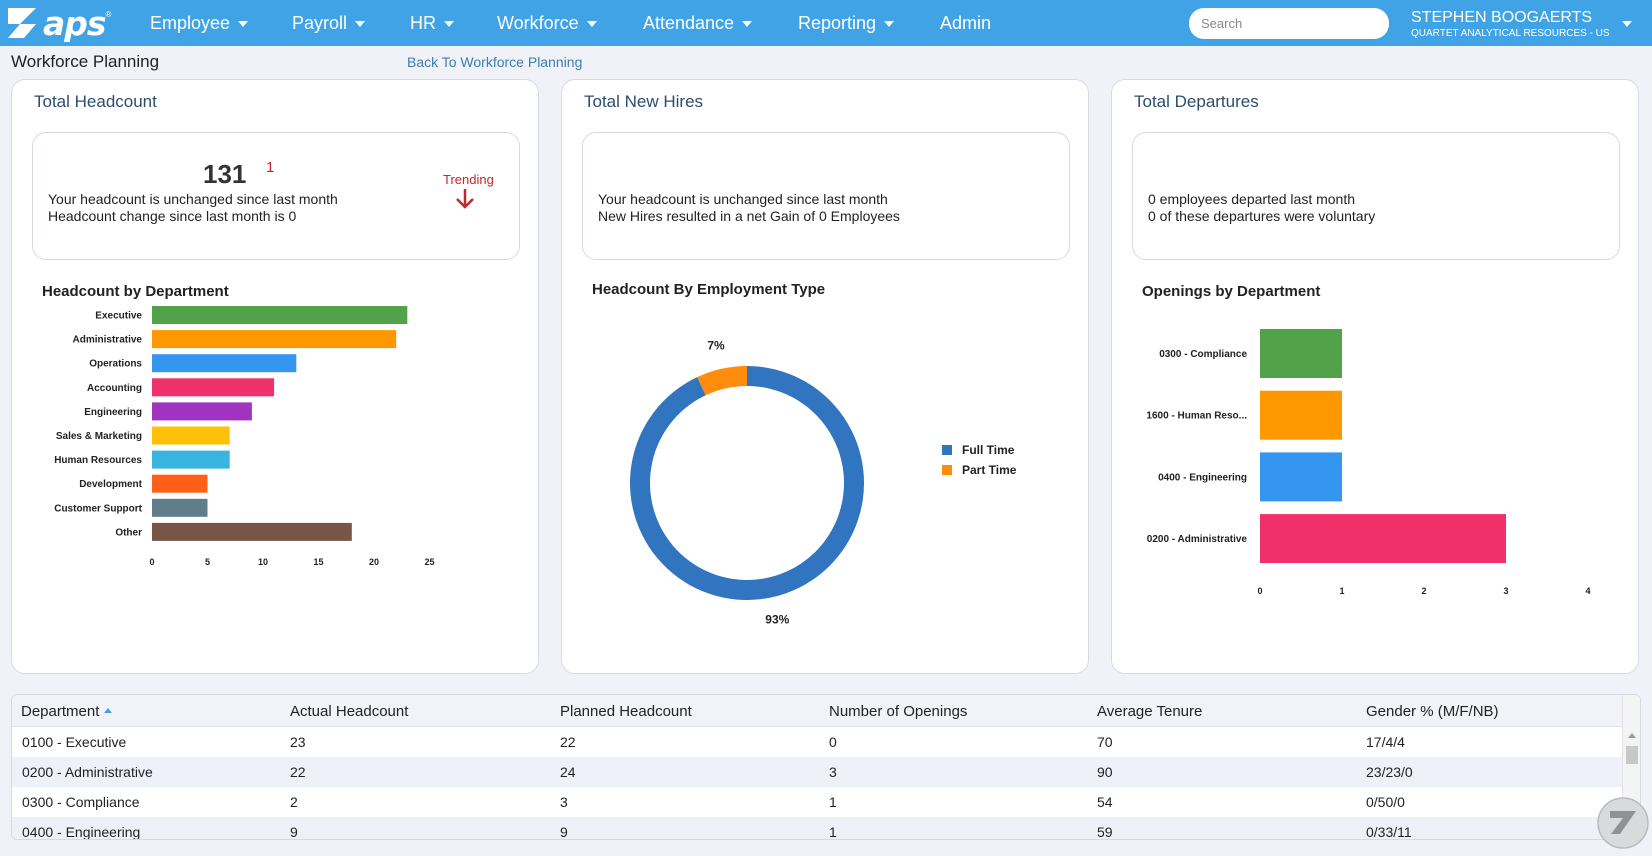 This screenshot has width=1652, height=856. I want to click on headcount-by-department-title: Headcount by Department, so click(135, 291).